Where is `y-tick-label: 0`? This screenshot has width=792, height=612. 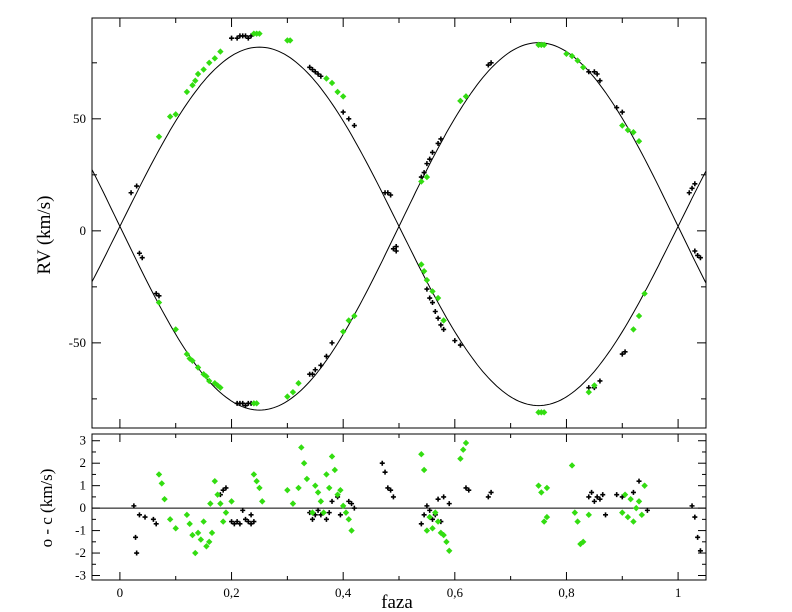 y-tick-label: 0 is located at coordinates (83, 507).